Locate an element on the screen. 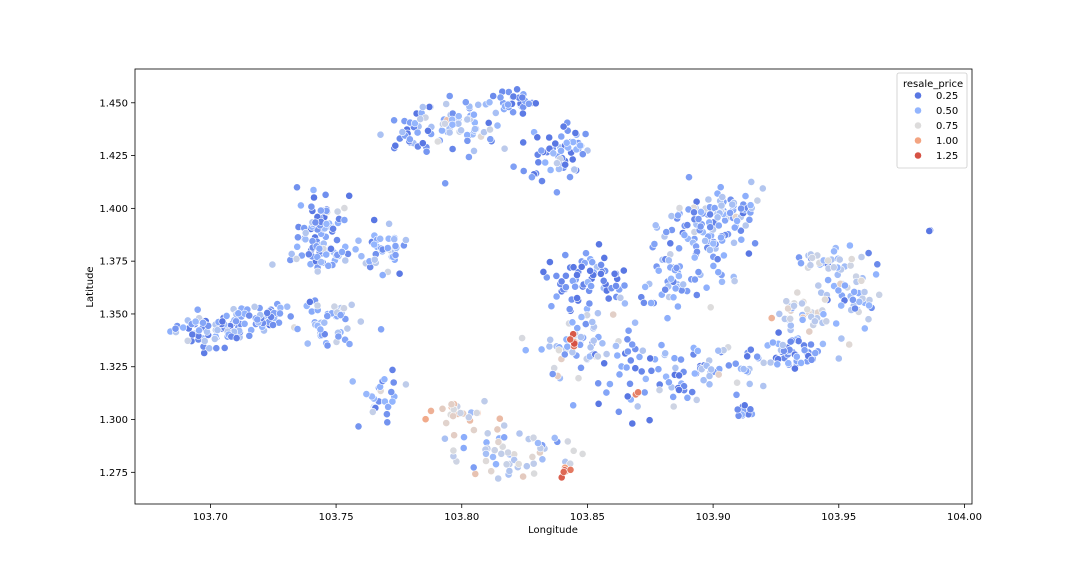 The width and height of the screenshot is (1080, 576). x-tick-label: 103.85 is located at coordinates (587, 517).